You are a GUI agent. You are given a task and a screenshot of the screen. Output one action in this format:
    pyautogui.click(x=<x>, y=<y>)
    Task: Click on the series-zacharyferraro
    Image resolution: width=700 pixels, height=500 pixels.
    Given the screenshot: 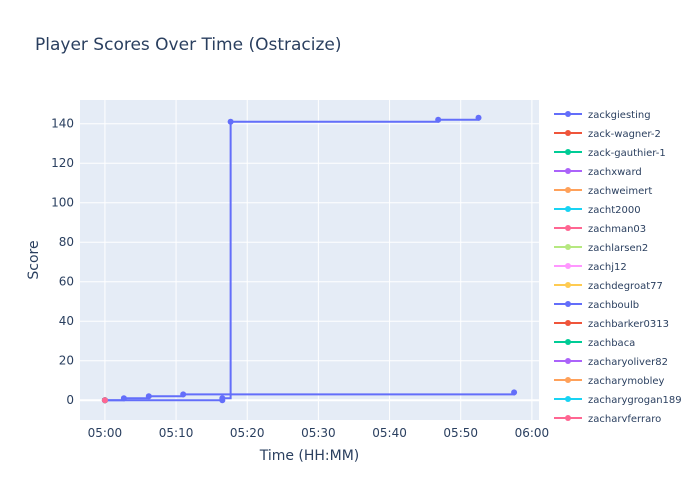 What is the action you would take?
    pyautogui.click(x=104, y=400)
    